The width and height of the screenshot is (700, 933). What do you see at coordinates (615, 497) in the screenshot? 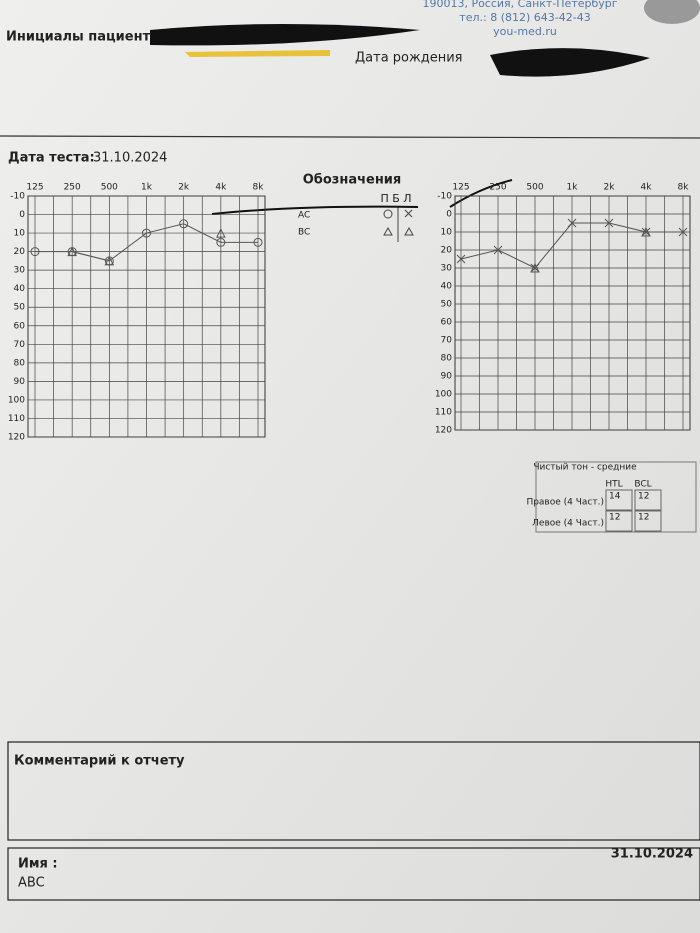
I see `cell: 14` at bounding box center [615, 497].